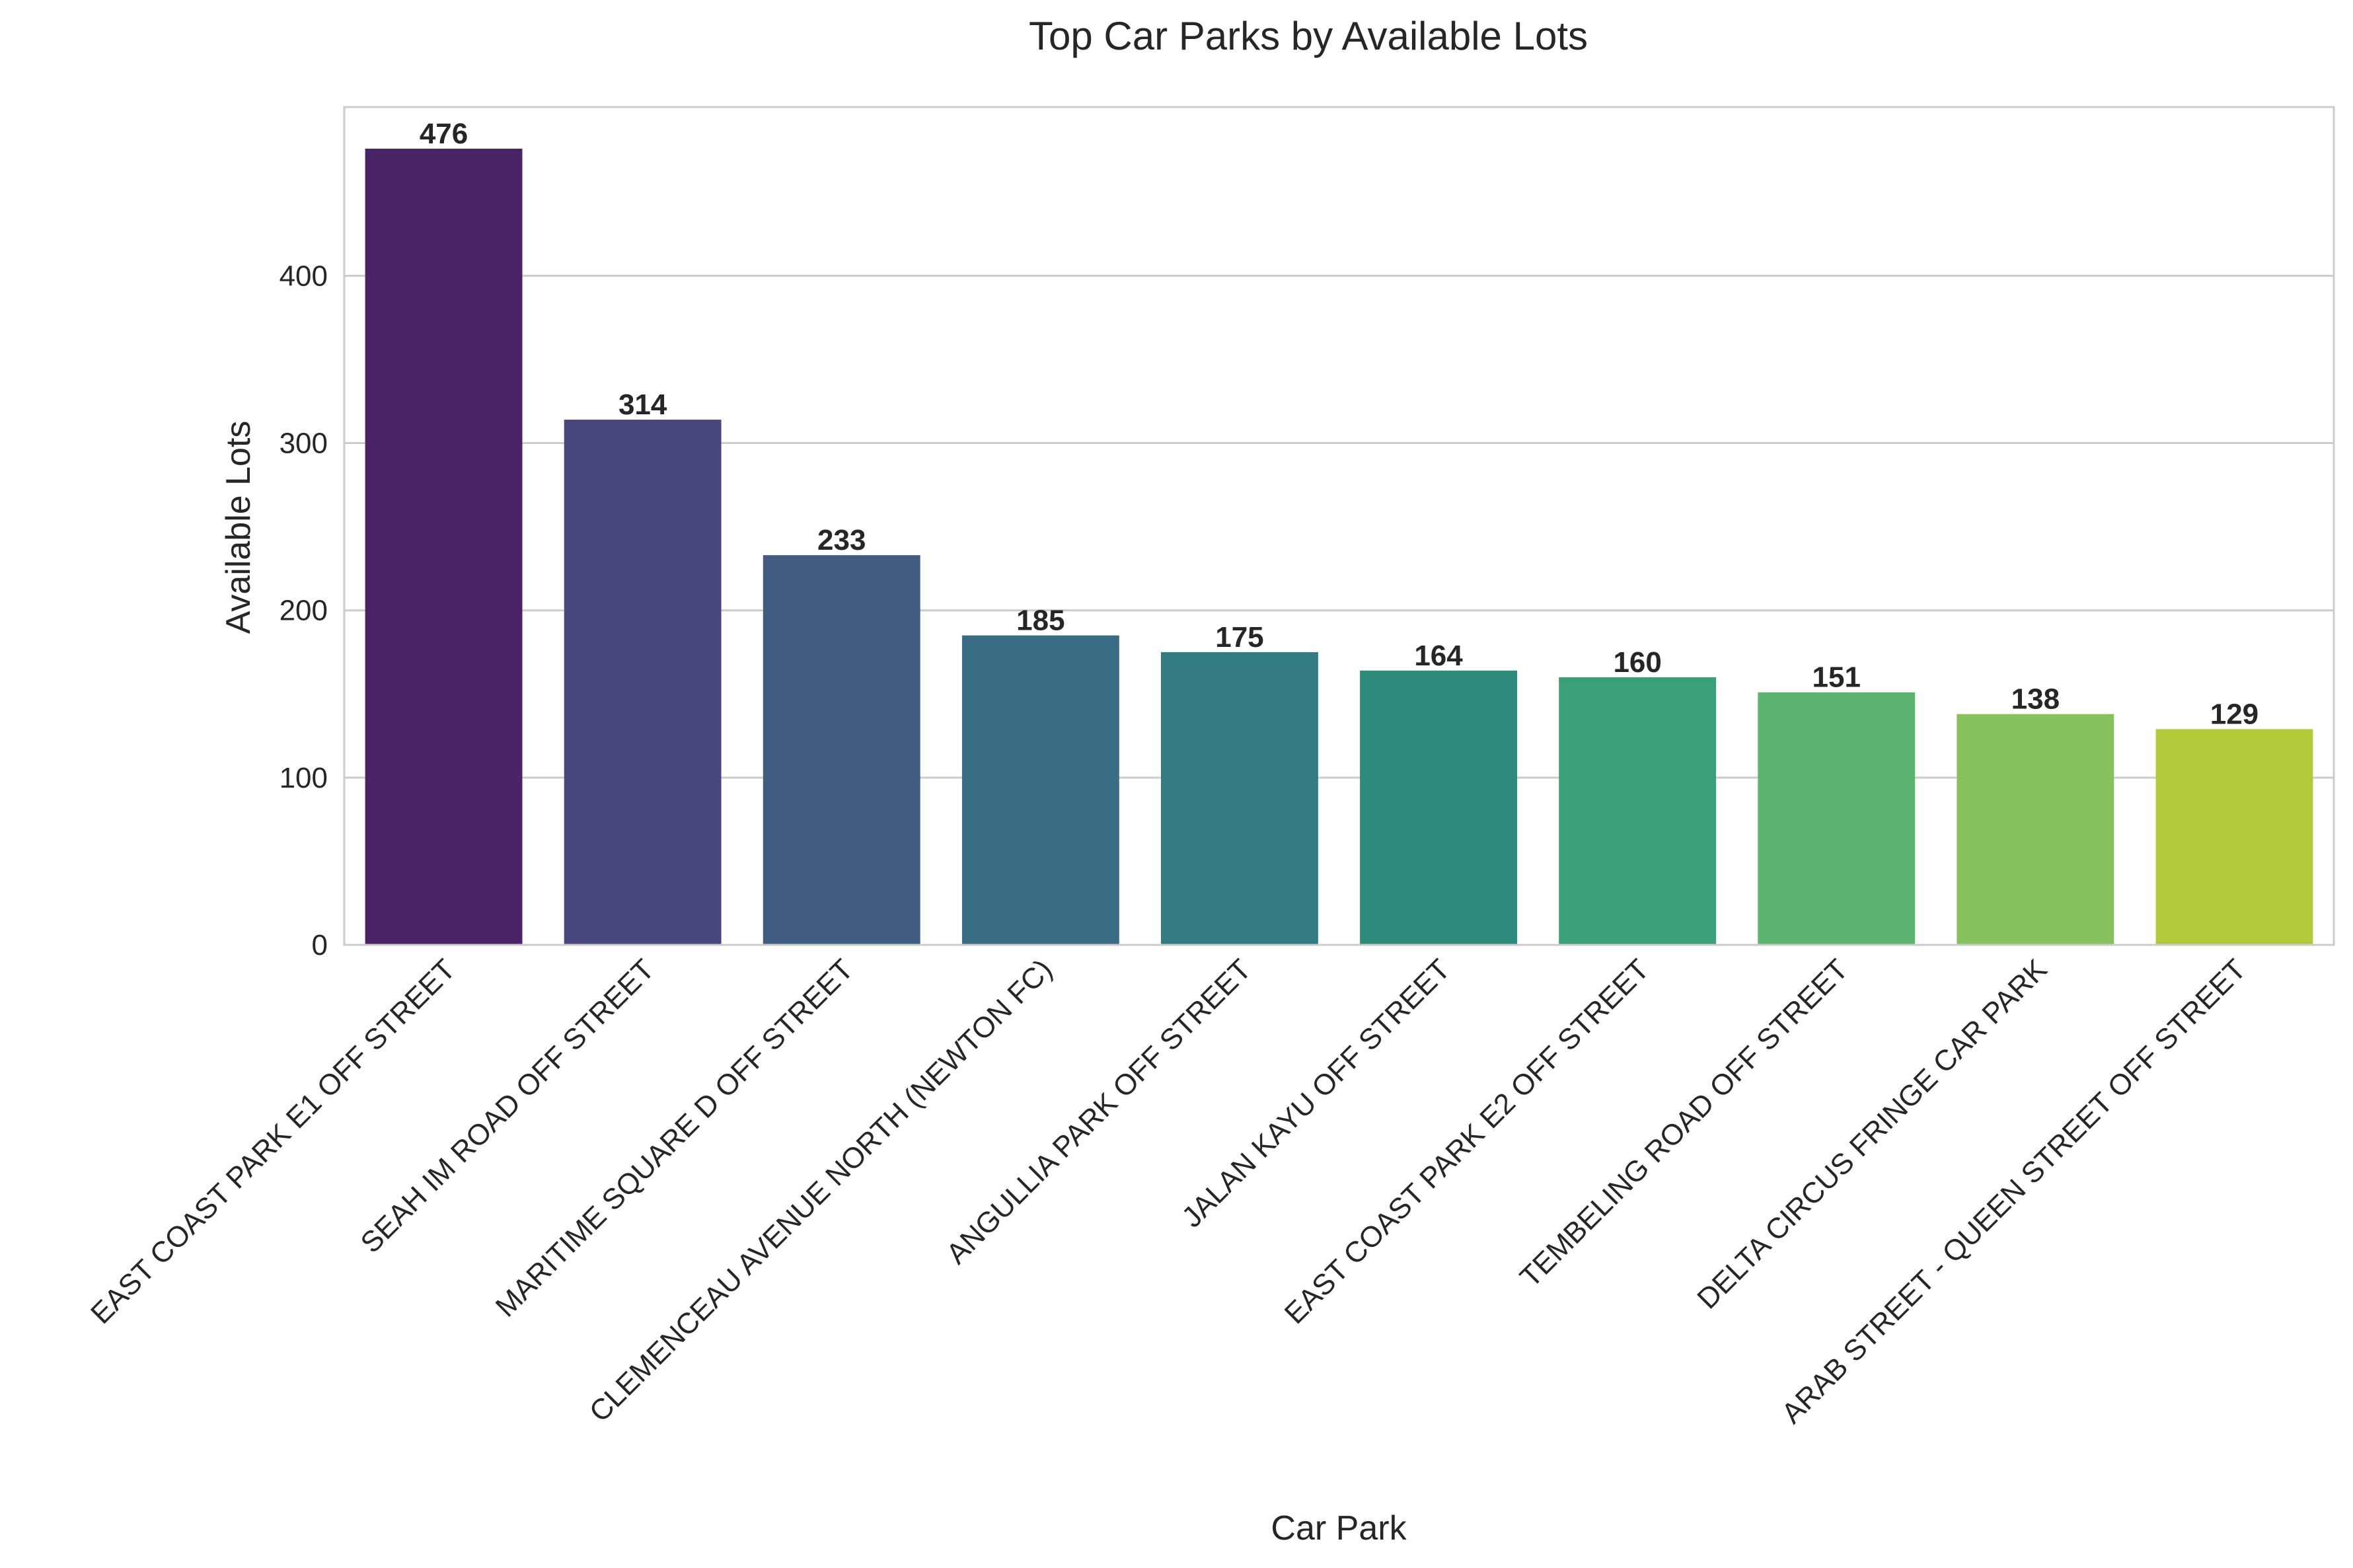  I want to click on y-tick-label: 400, so click(304, 276).